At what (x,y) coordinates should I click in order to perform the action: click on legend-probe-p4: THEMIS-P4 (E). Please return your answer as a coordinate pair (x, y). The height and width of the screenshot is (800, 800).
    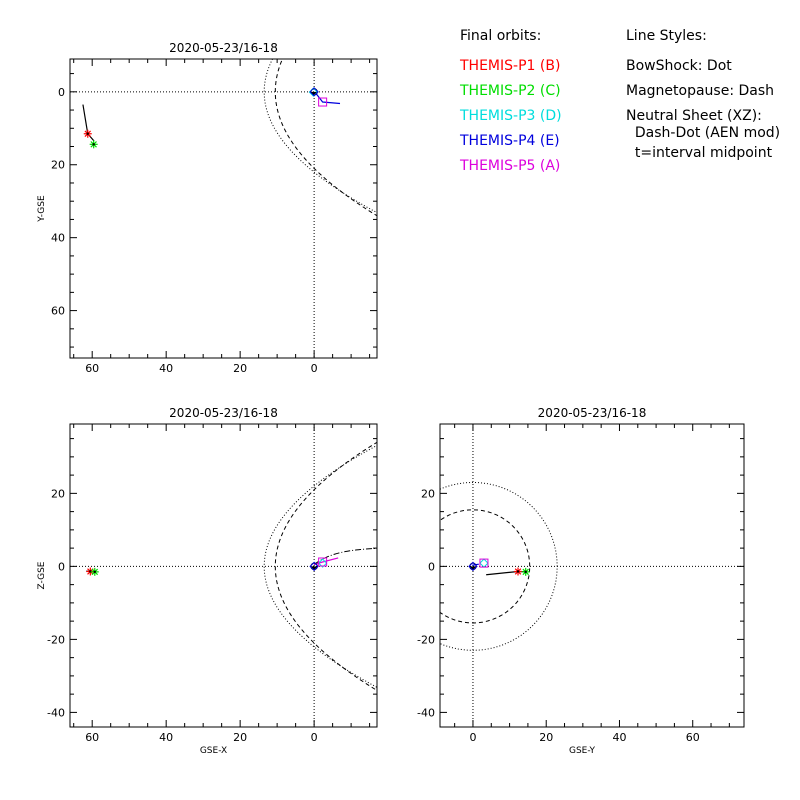
    Looking at the image, I should click on (509, 141).